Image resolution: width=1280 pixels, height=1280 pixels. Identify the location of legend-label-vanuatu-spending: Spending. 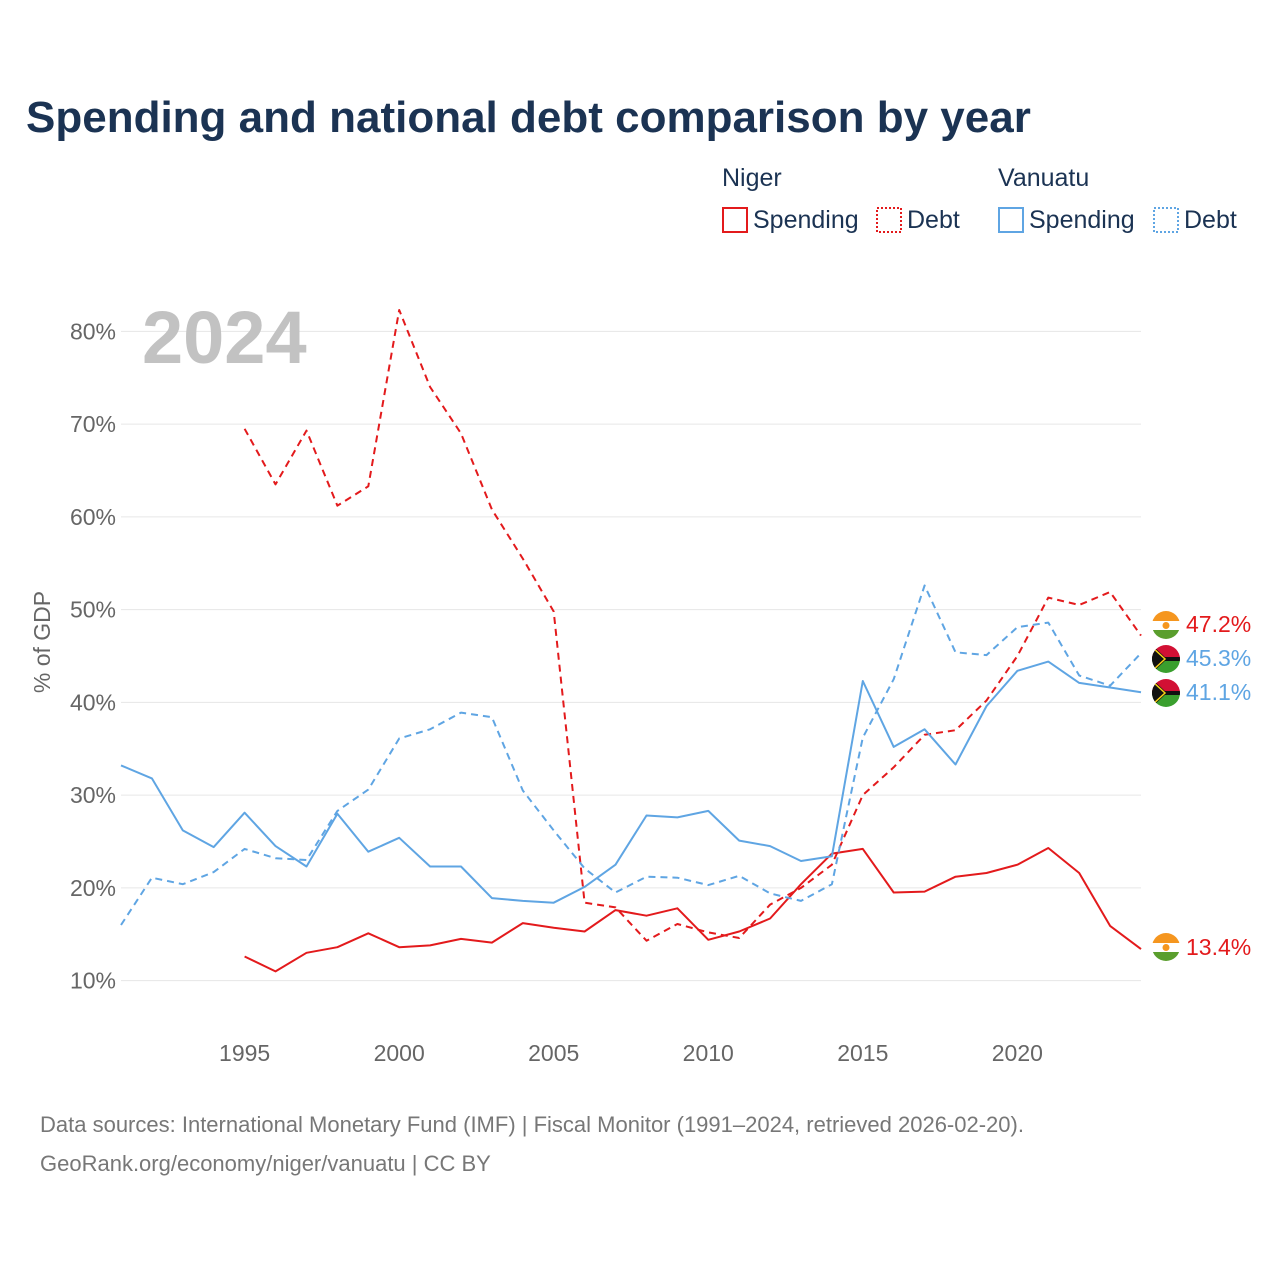
(1082, 220).